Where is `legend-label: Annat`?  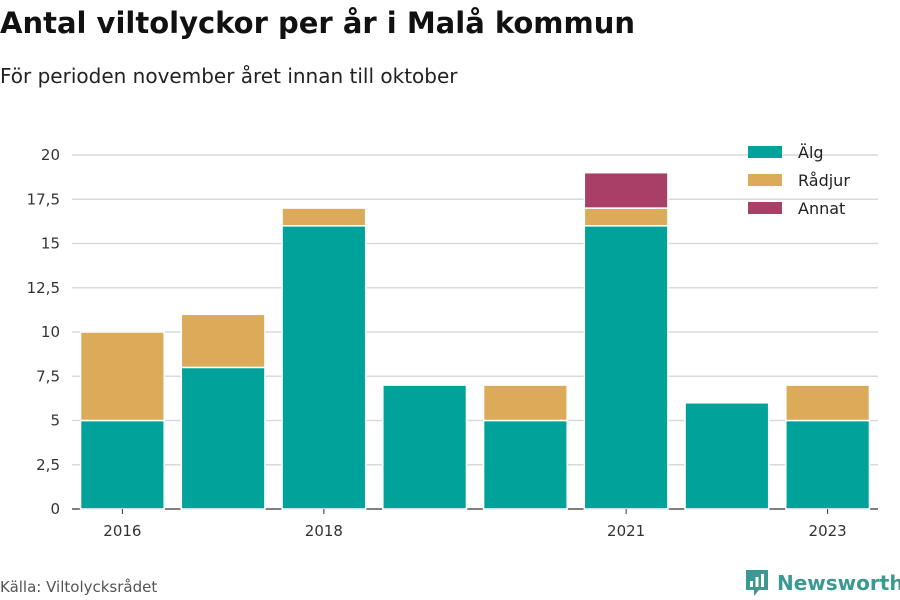
legend-label: Annat is located at coordinates (821, 208).